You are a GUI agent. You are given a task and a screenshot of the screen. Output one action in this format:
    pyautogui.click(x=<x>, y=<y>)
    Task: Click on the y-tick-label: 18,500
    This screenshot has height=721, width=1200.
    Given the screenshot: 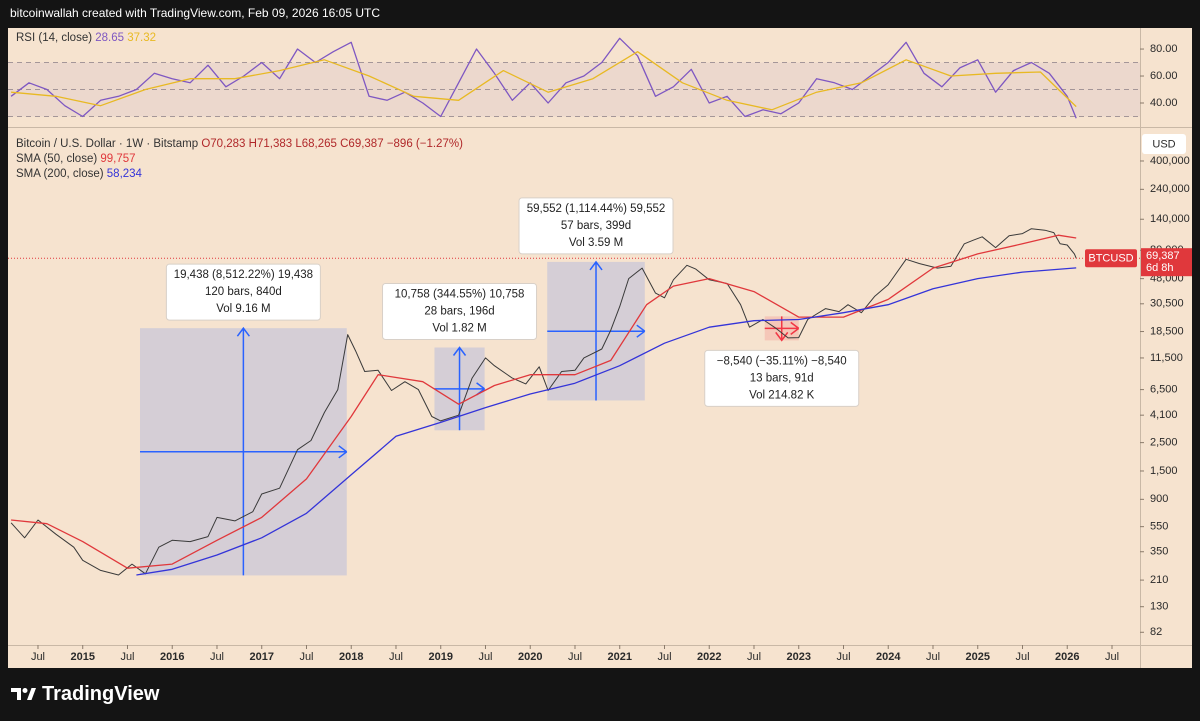 What is the action you would take?
    pyautogui.click(x=1167, y=331)
    